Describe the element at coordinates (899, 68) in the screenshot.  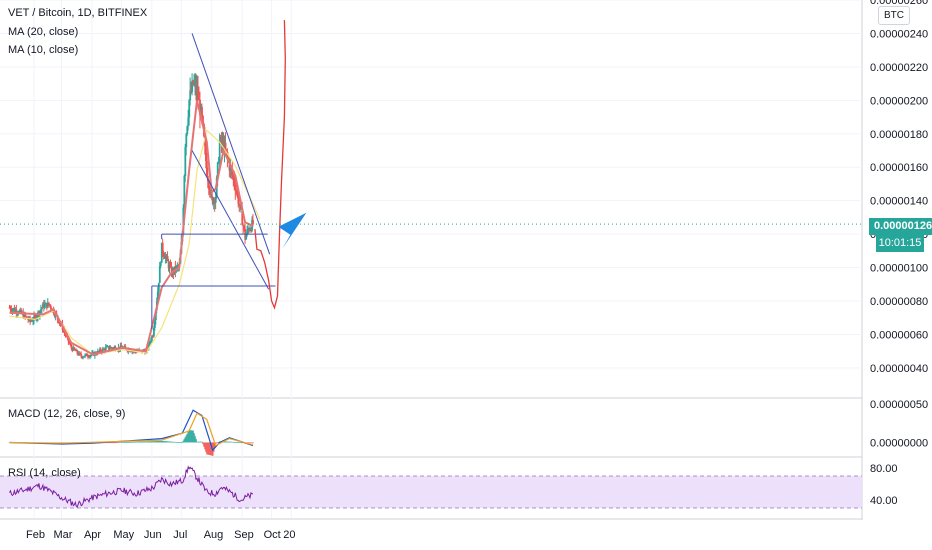
I see `y-tick-label: 0.00000220` at that location.